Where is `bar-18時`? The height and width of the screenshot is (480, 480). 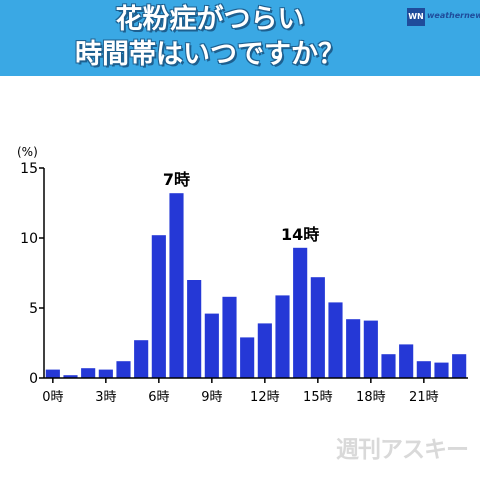 bar-18時 is located at coordinates (370, 349).